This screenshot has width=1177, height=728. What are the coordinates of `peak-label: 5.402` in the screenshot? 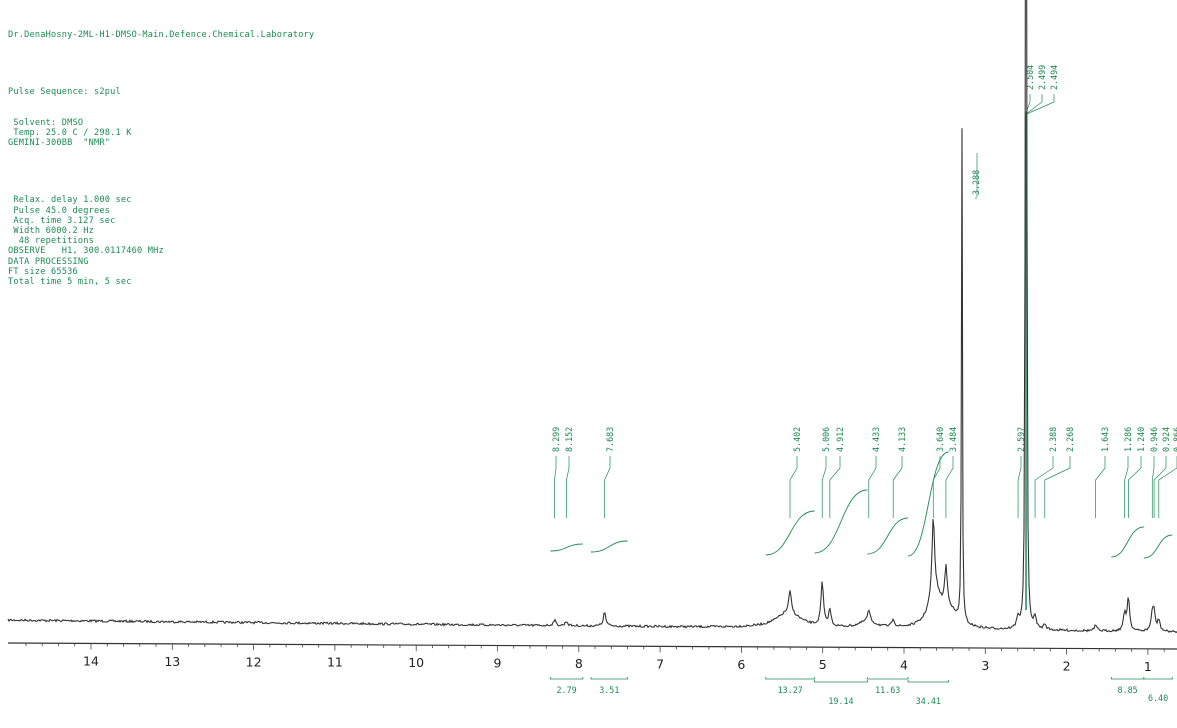 It's located at (797, 439).